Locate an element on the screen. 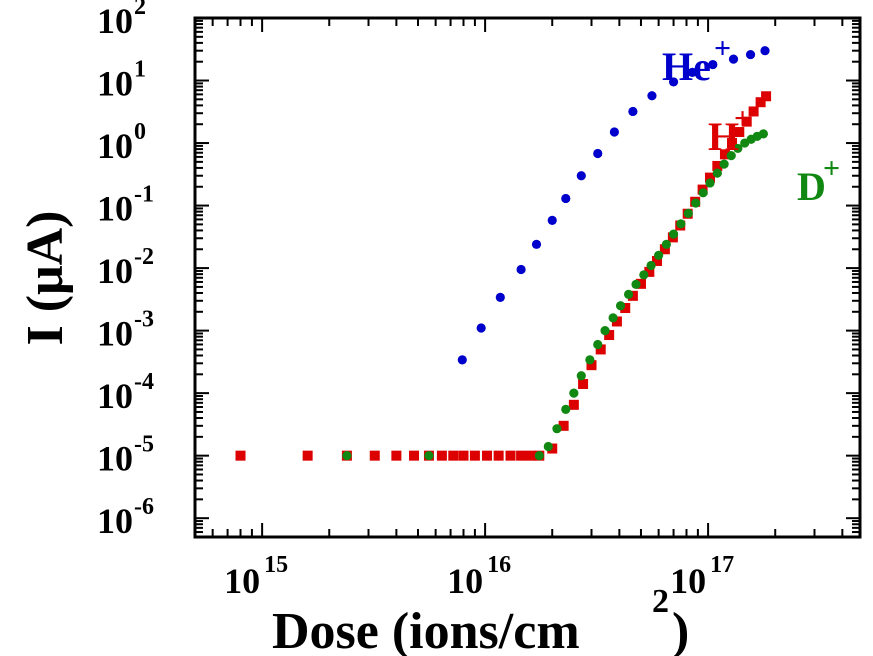 The image size is (873, 656). series-label-sup-he: + is located at coordinates (722, 48).